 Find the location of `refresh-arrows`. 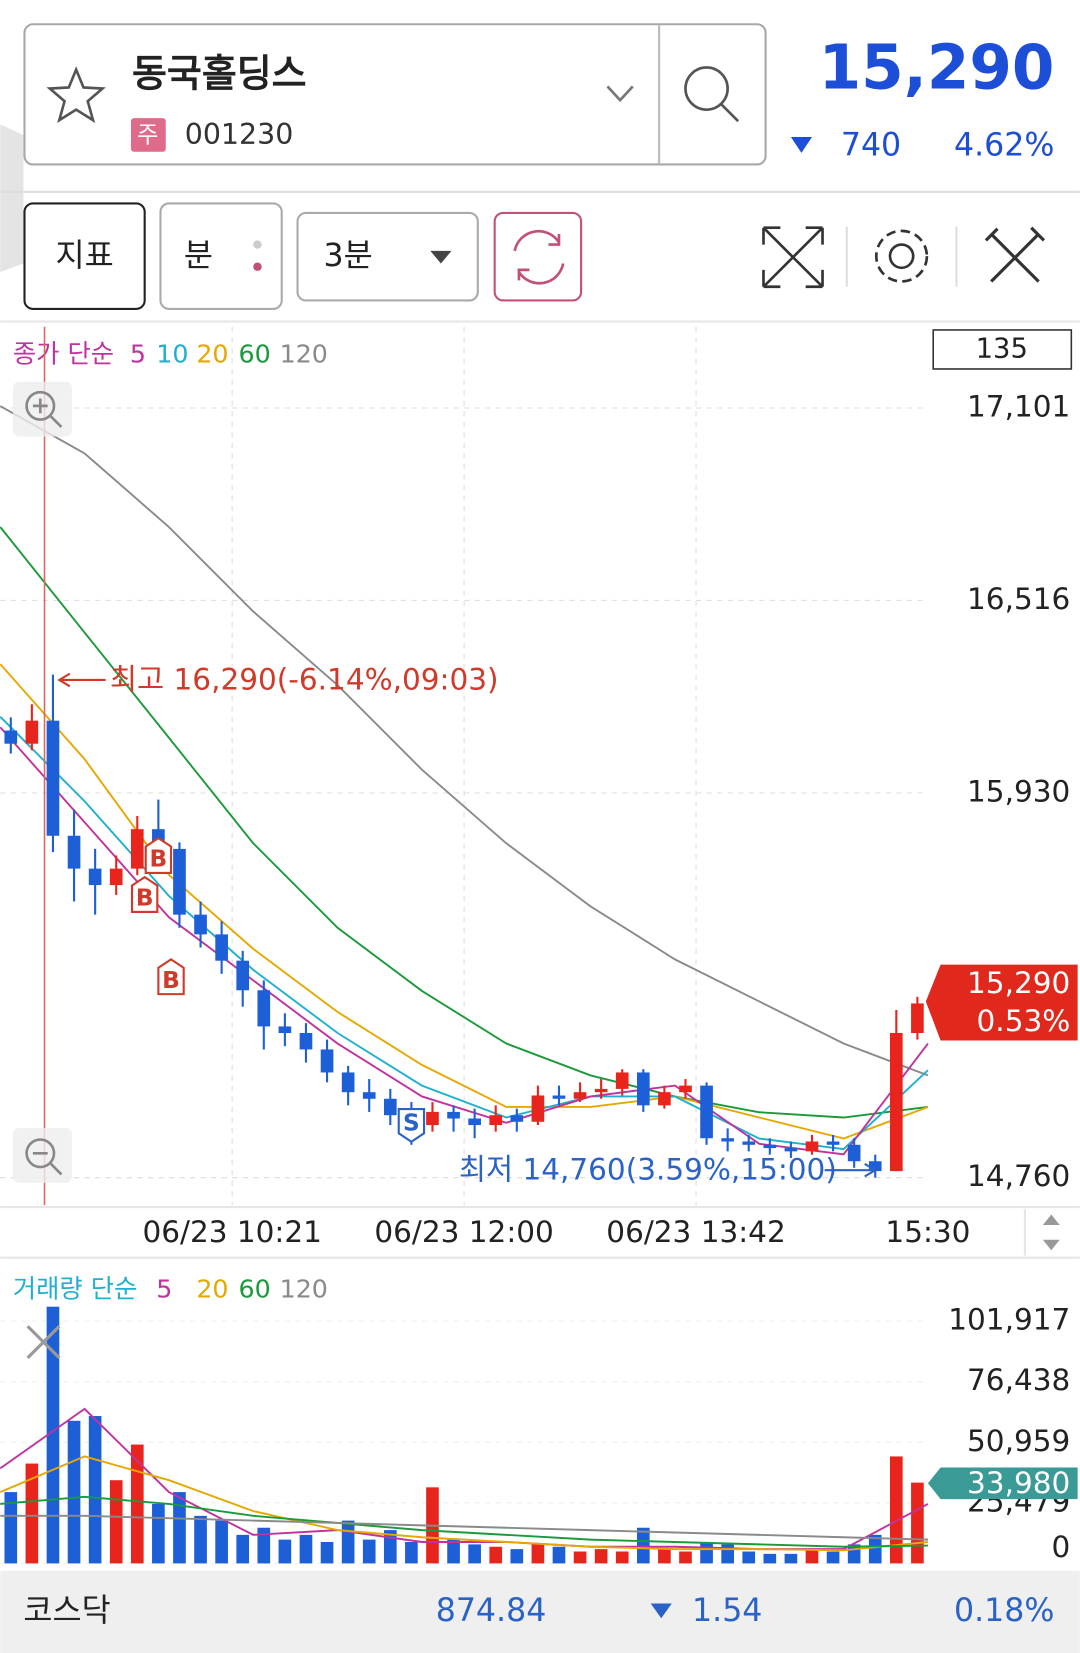

refresh-arrows is located at coordinates (539, 257).